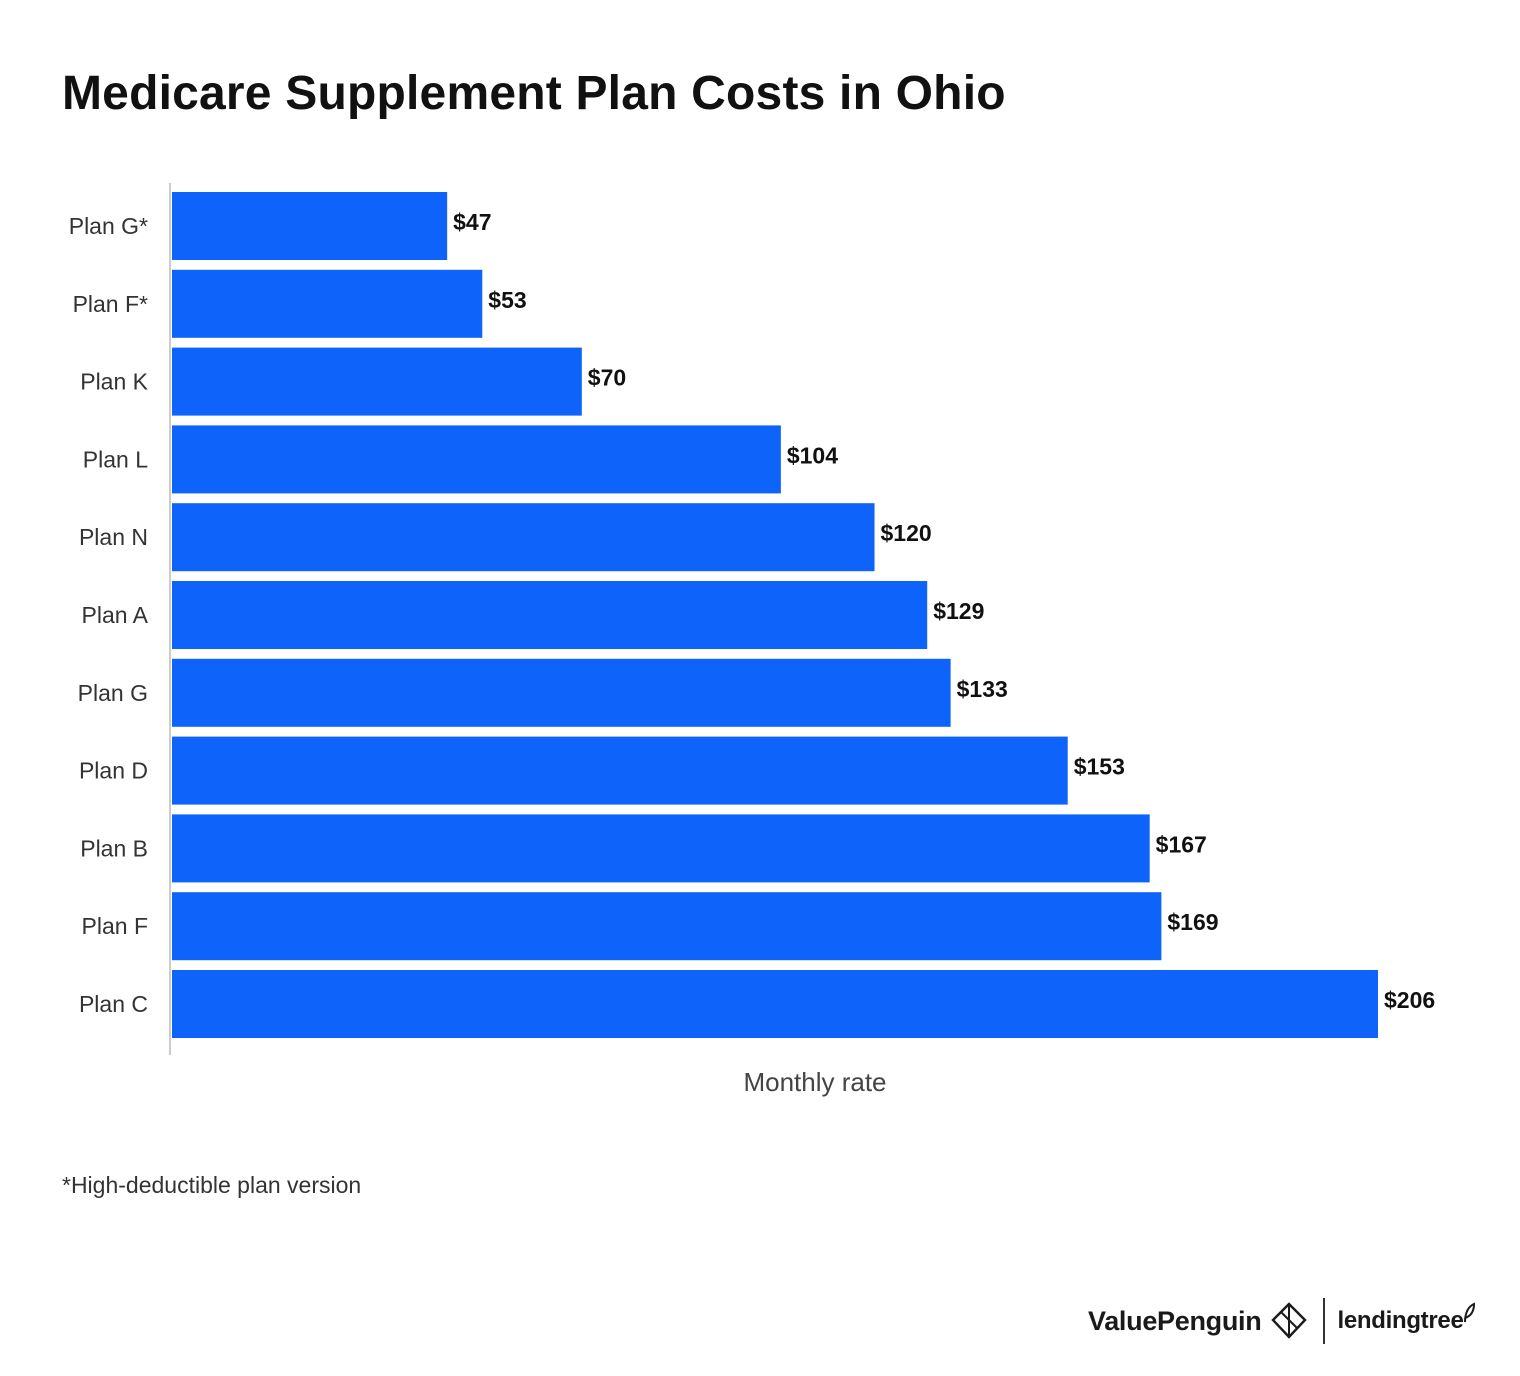 The height and width of the screenshot is (1376, 1520). I want to click on y-tick-label: Plan F, so click(115, 926).